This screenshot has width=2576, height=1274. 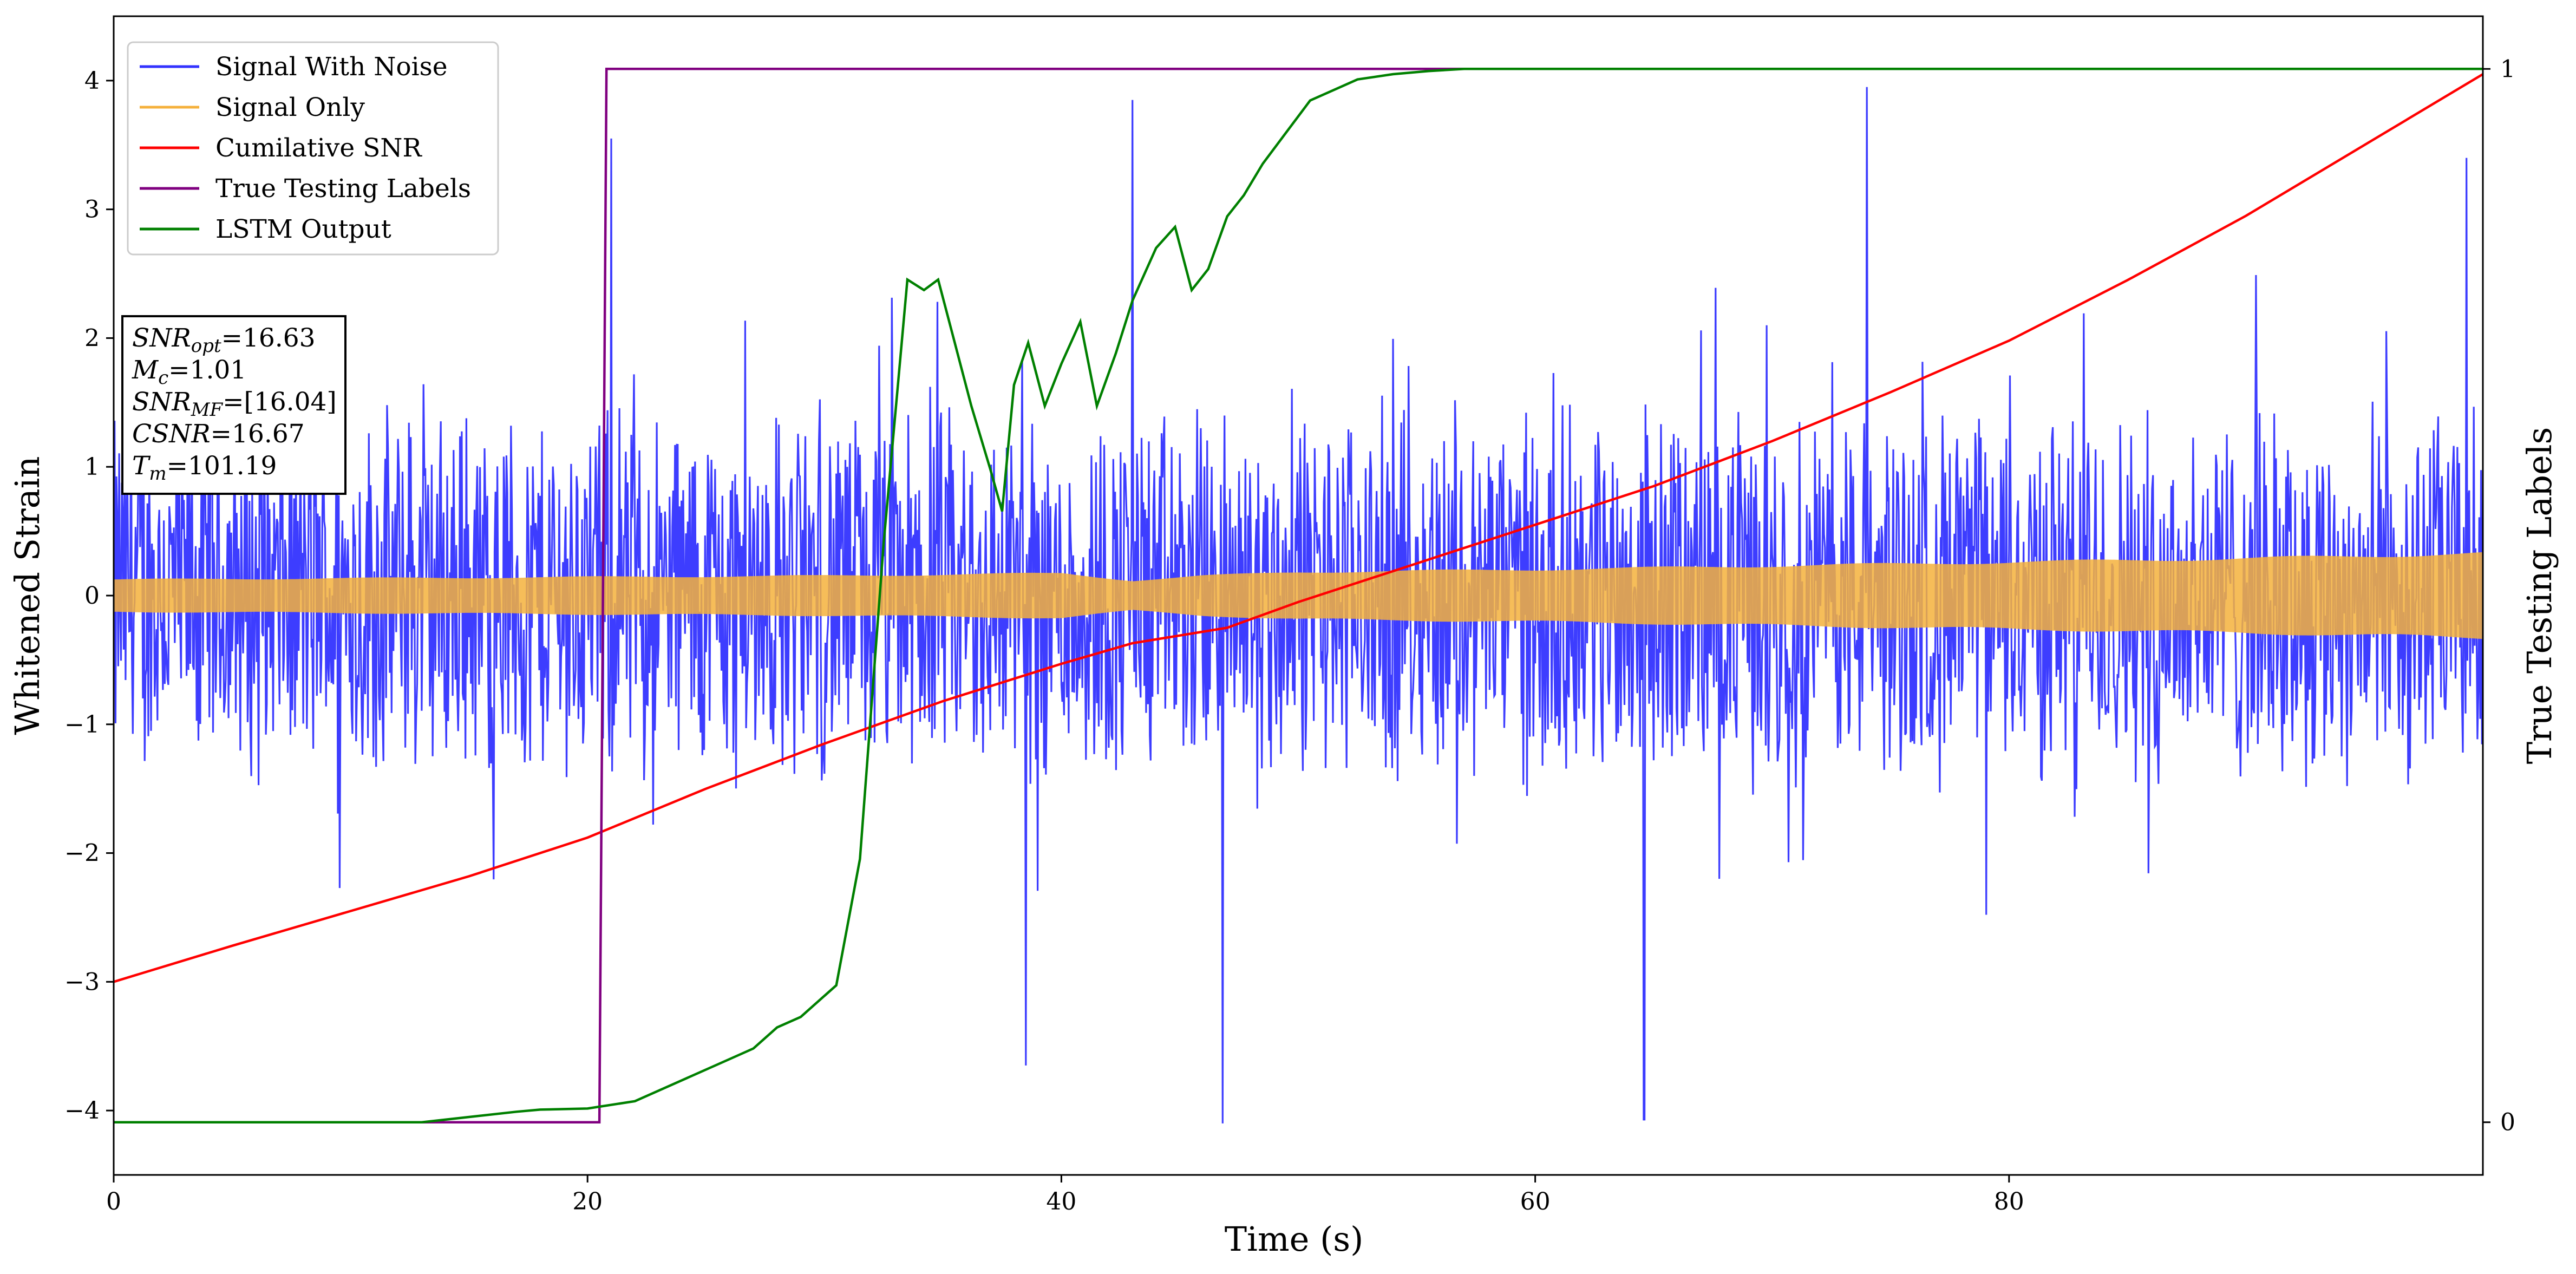 I want to click on y-tick-label: −2, so click(x=82, y=853).